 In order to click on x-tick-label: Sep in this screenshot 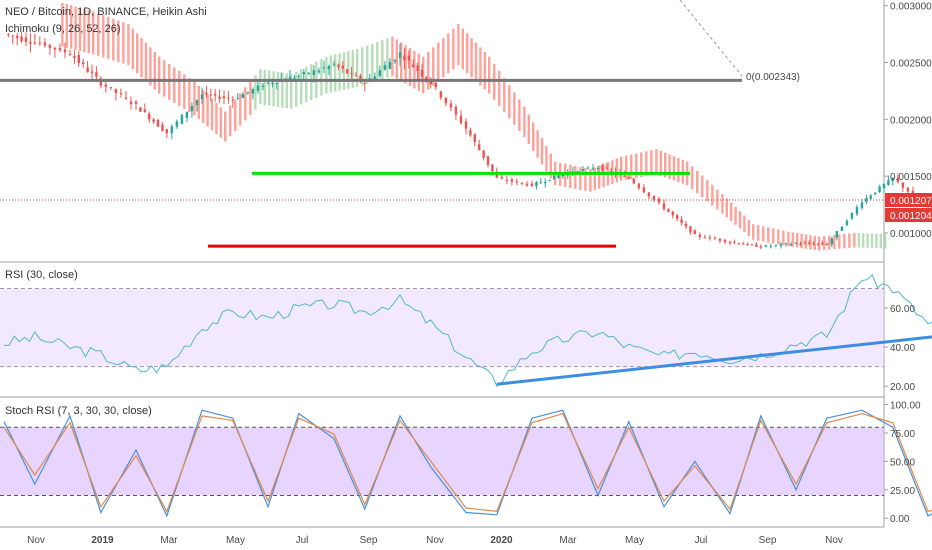, I will do `click(369, 540)`.